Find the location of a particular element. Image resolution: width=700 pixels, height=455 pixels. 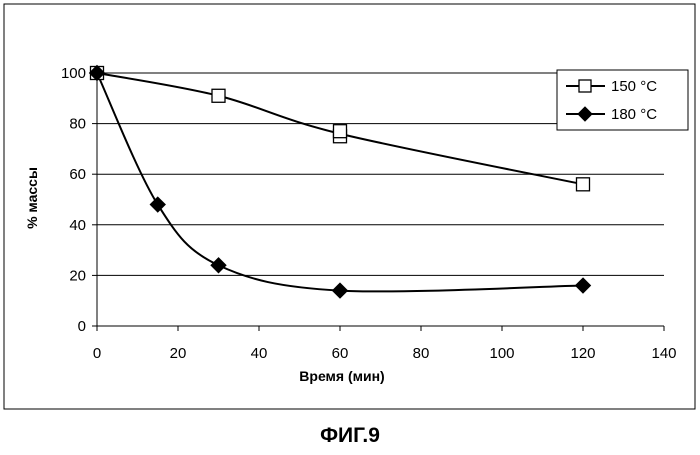

y-tick-label-20: 20 is located at coordinates (77, 275).